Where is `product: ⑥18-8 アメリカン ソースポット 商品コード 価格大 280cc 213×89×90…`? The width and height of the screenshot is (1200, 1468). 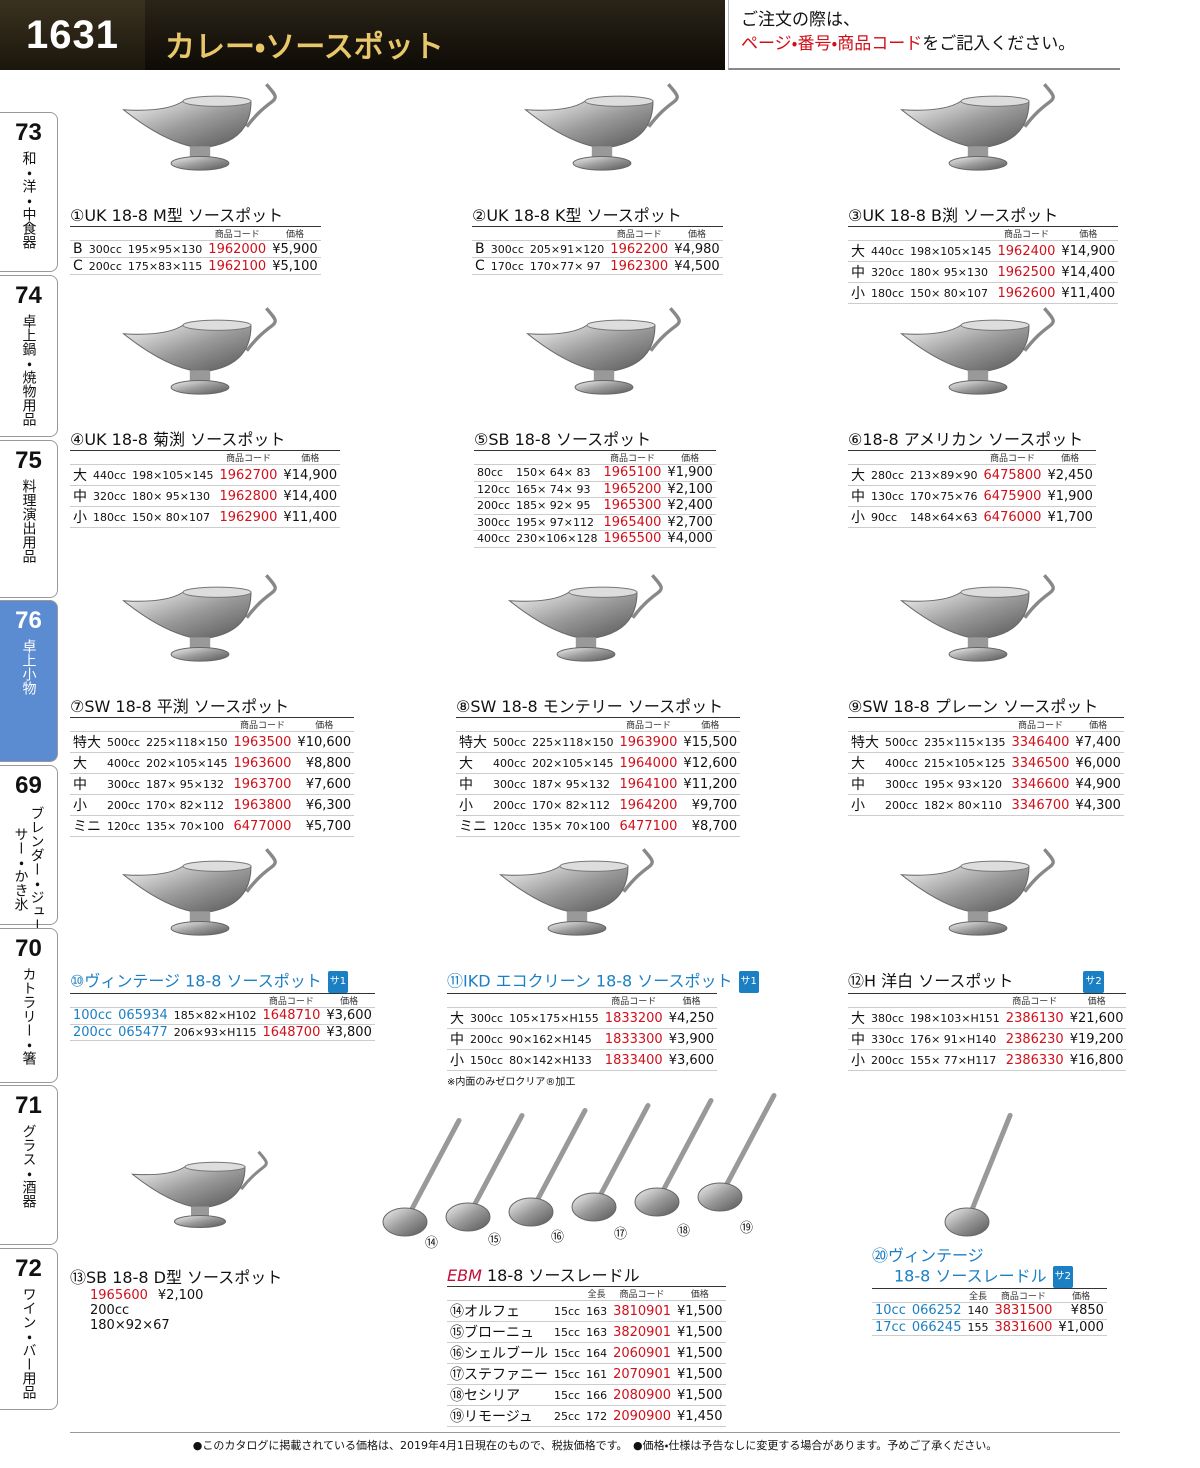 product: ⑥18-8 アメリカン ソースポット 商品コード 価格大 280cc 213×89×90… is located at coordinates (972, 479).